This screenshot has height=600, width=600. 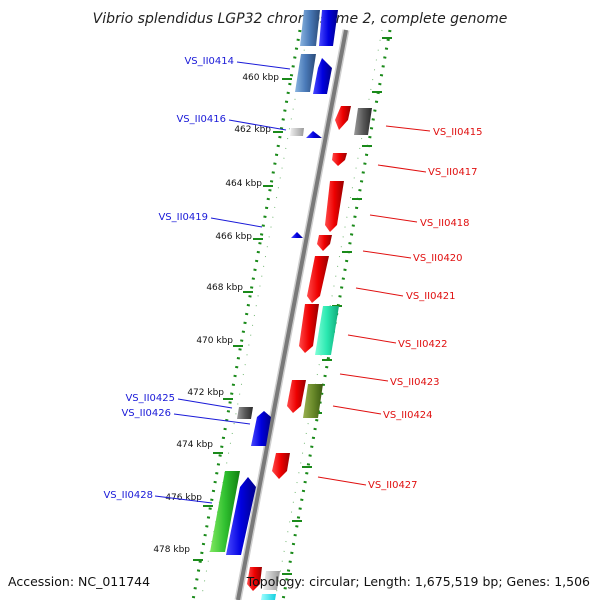 What do you see at coordinates (209, 61) in the screenshot?
I see `label-vs-ii0414: VS_II0414` at bounding box center [209, 61].